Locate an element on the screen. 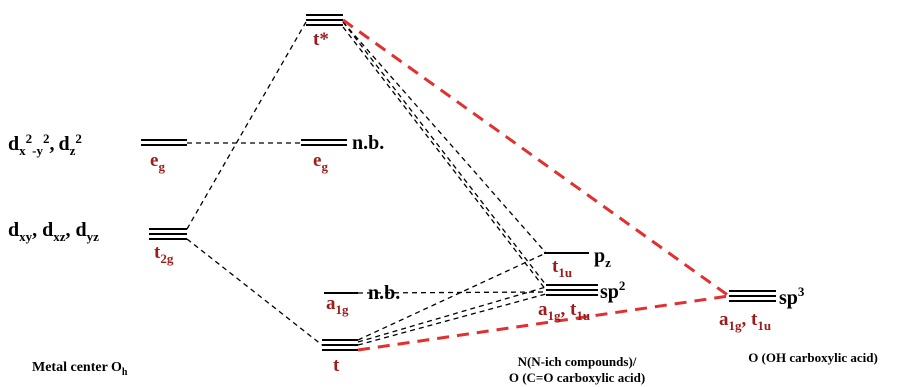 The width and height of the screenshot is (919, 387). label-pz: pz is located at coordinates (602, 257).